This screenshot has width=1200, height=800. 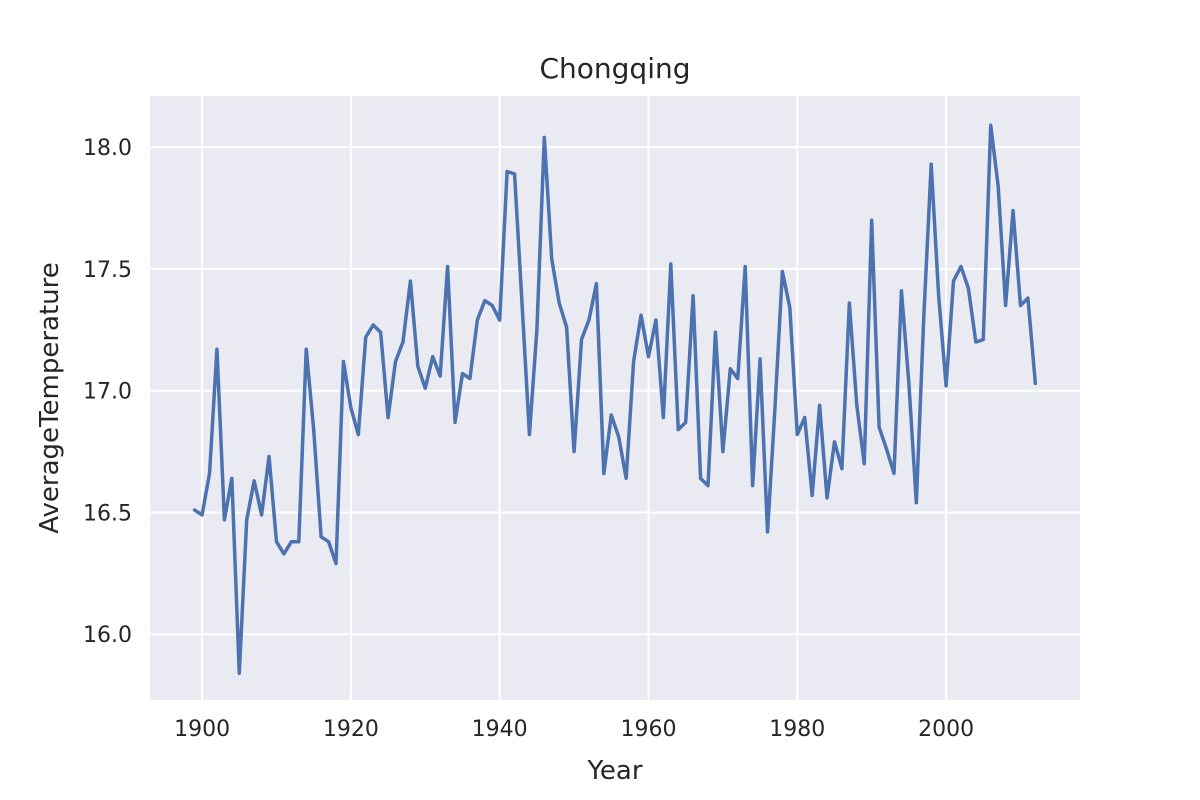 What do you see at coordinates (351, 729) in the screenshot?
I see `x-tick-label: 1920` at bounding box center [351, 729].